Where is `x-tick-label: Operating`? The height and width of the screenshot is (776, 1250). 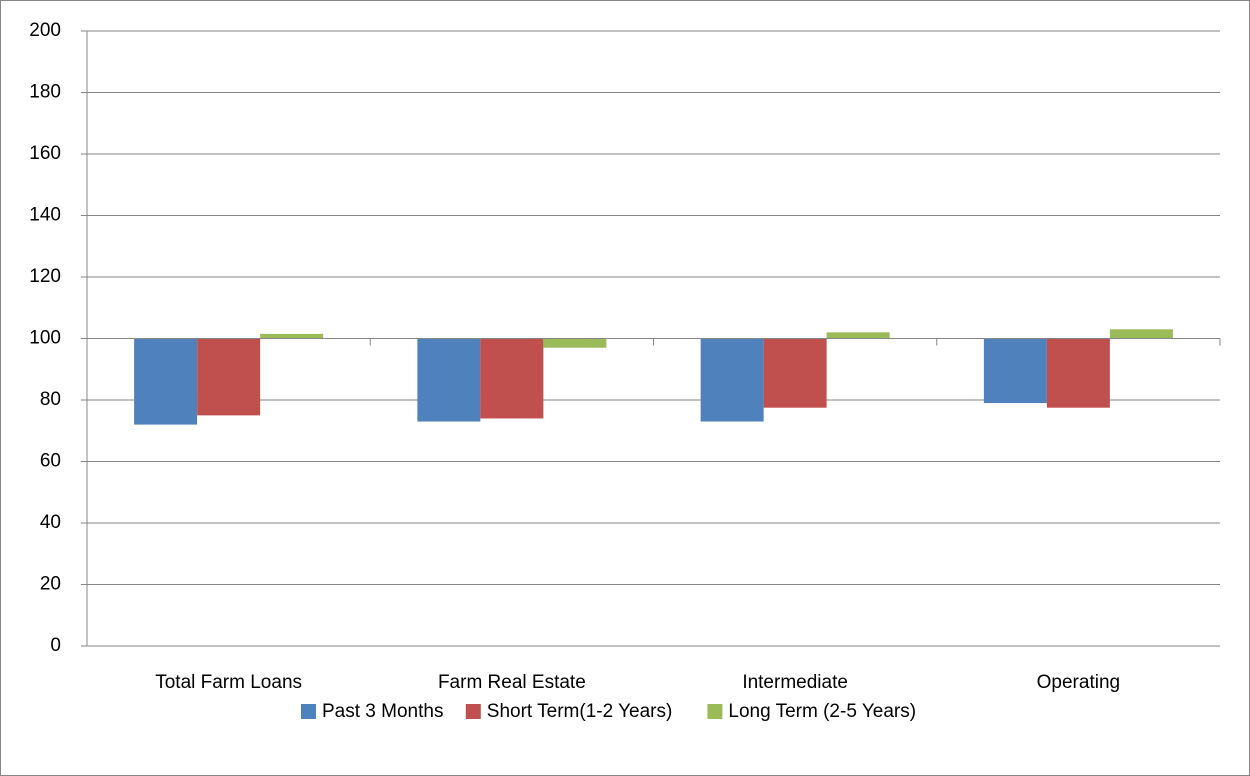 x-tick-label: Operating is located at coordinates (1078, 682).